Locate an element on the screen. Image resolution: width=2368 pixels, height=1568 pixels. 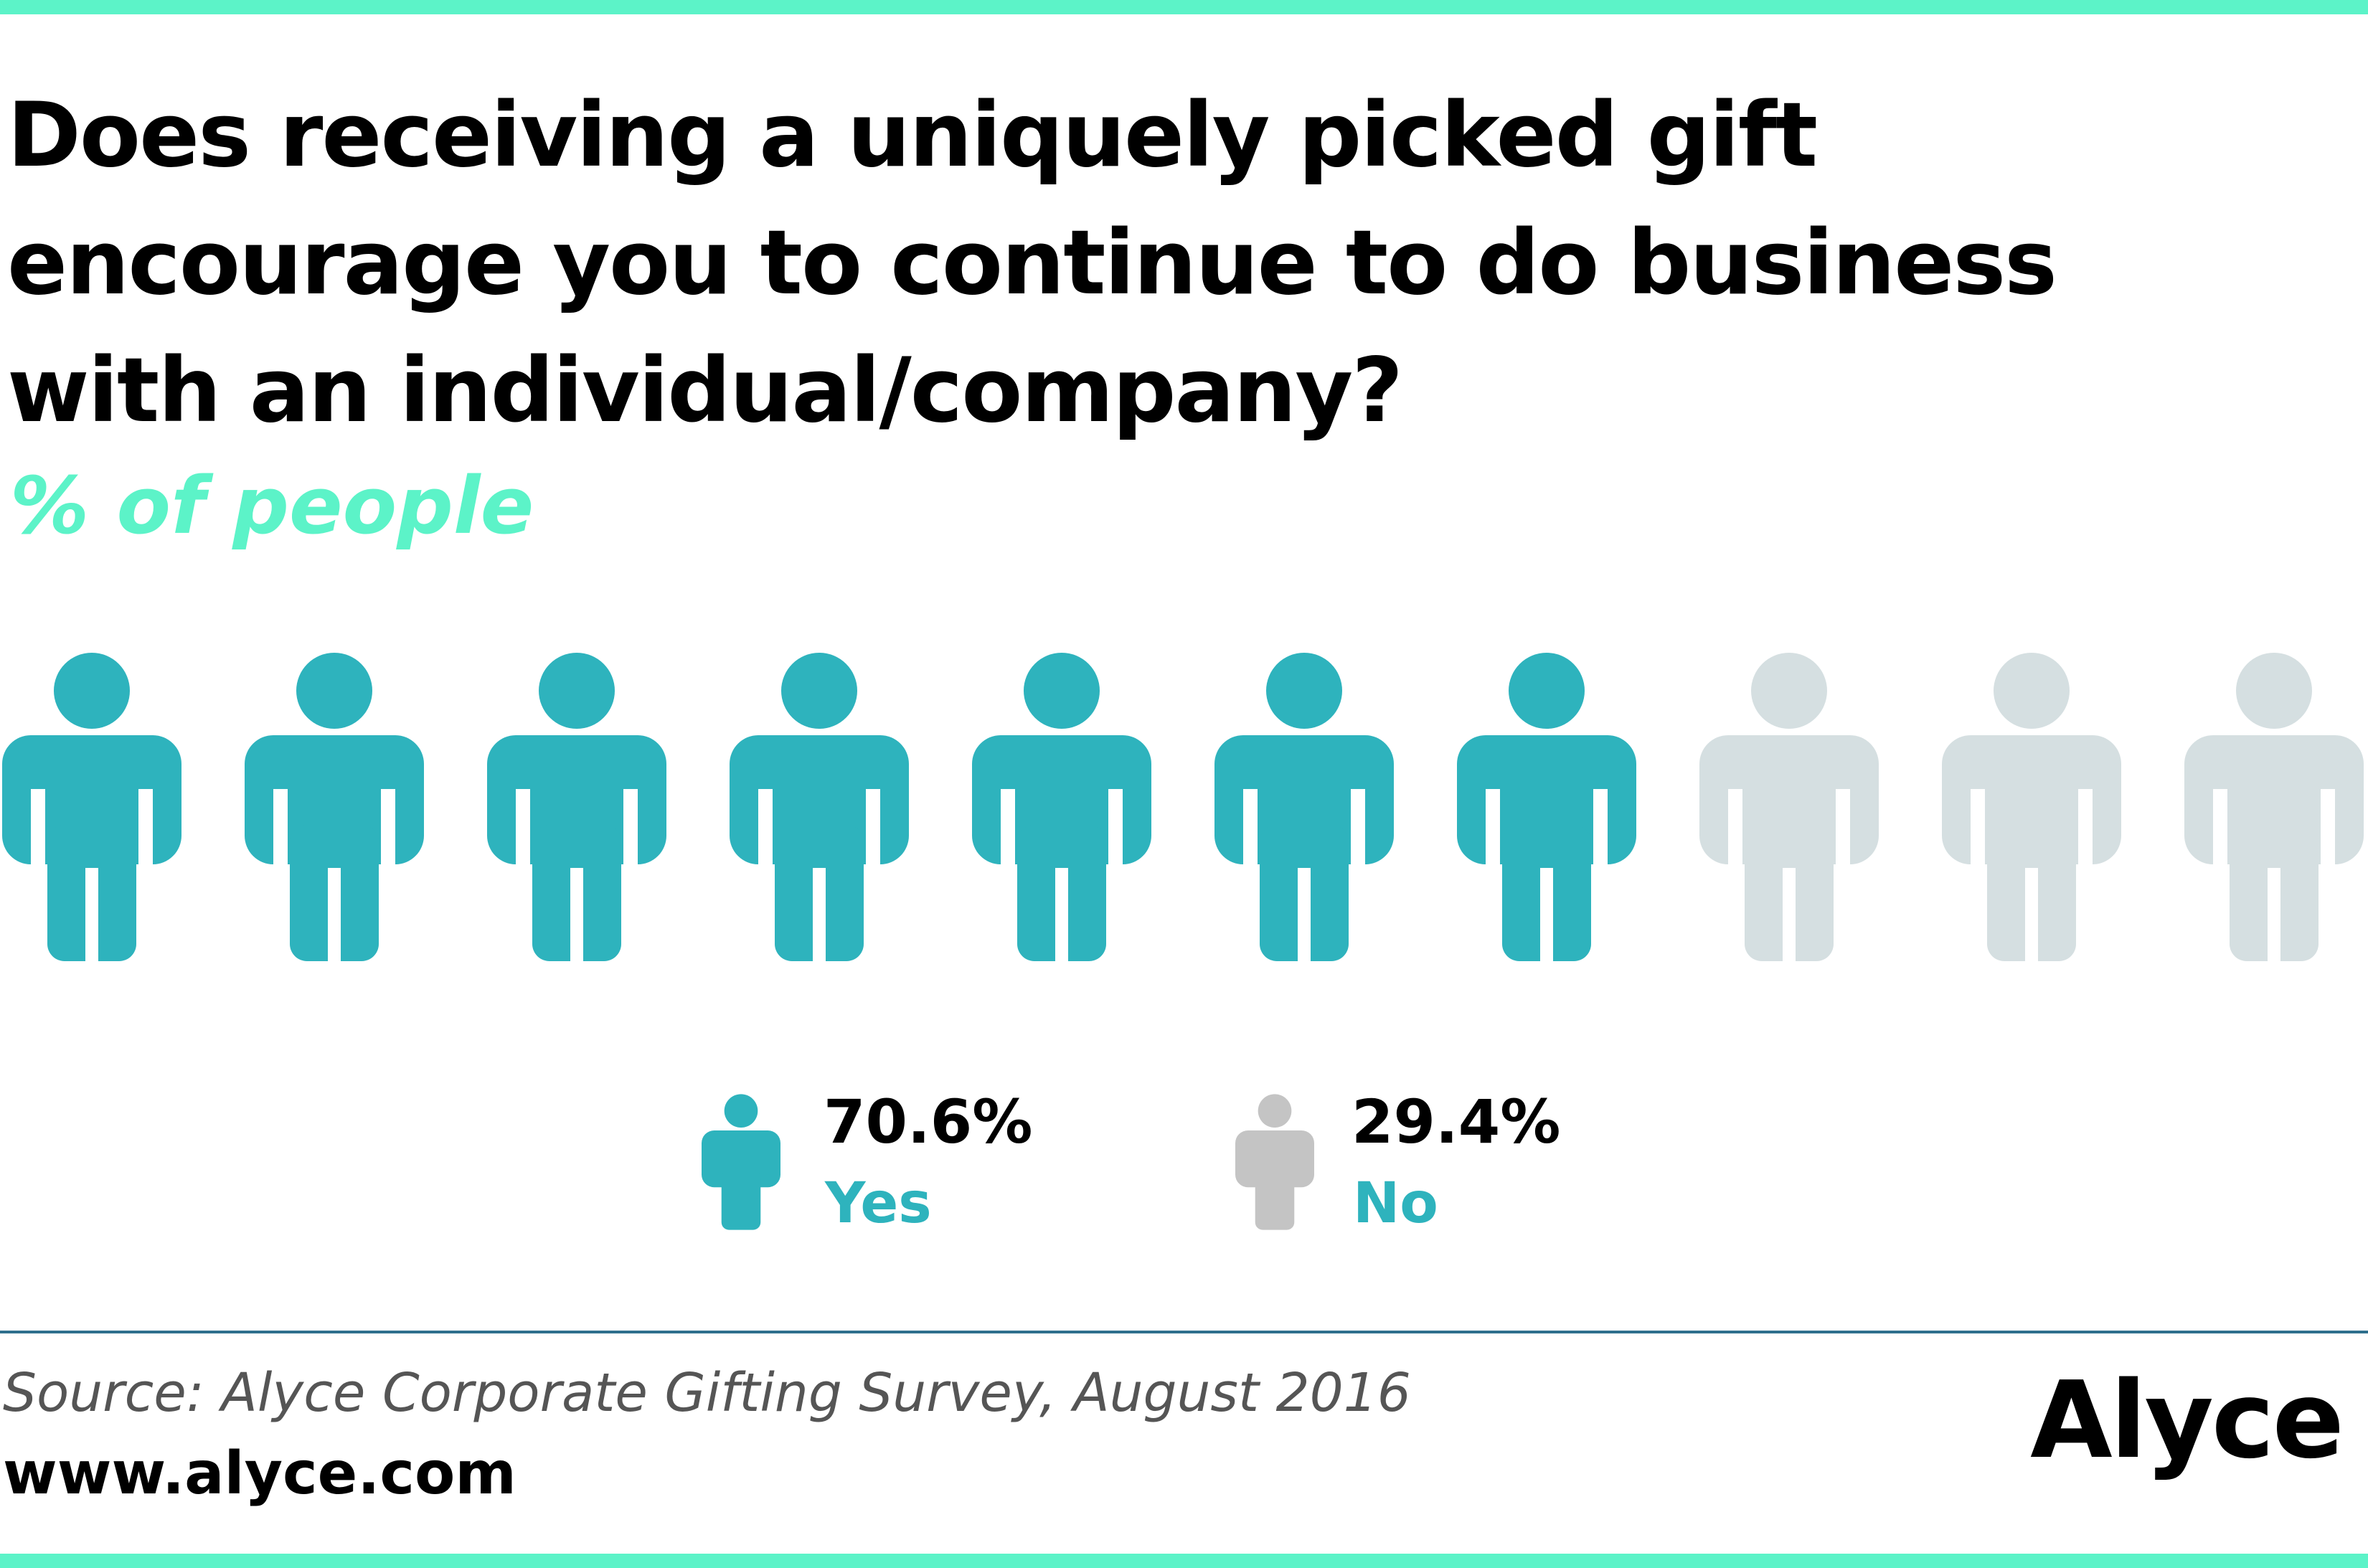
website-link: www.alyce.com is located at coordinates (259, 1474).